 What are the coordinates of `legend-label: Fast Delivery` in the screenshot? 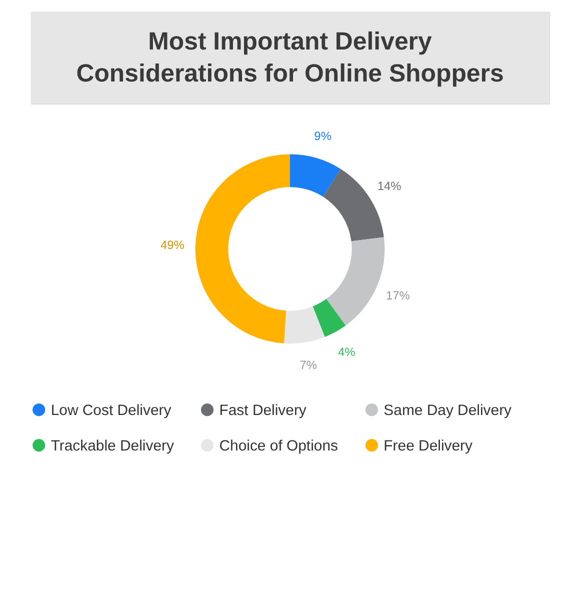 It's located at (263, 410).